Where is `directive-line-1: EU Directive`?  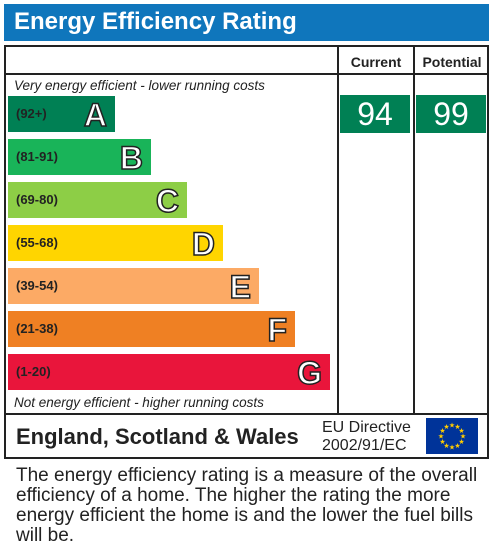 directive-line-1: EU Directive is located at coordinates (366, 427).